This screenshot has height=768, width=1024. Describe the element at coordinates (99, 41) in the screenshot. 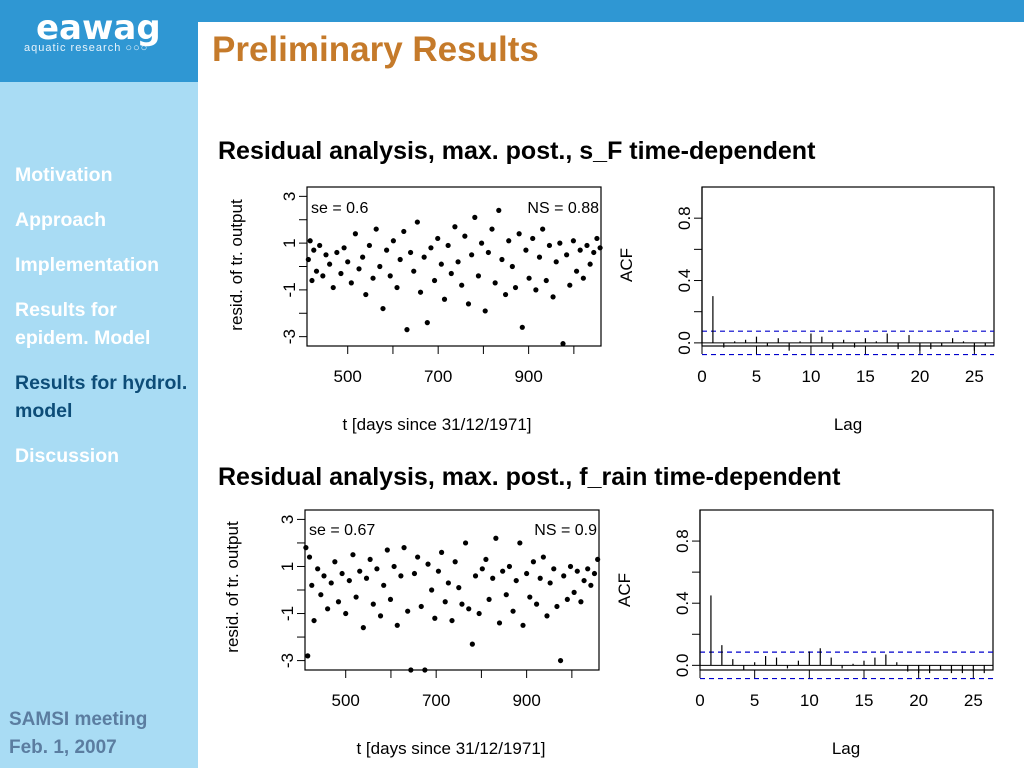

I see `eawag-logo: eawag aquatic research ○○○` at that location.